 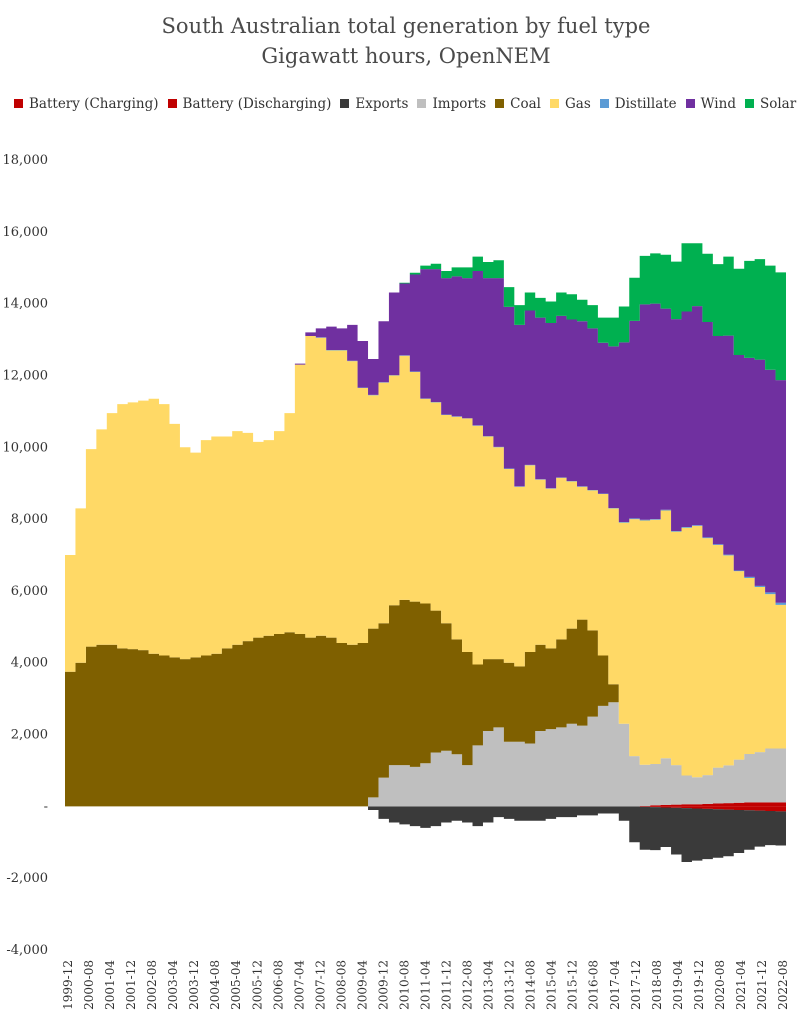 What do you see at coordinates (29, 663) in the screenshot?
I see `y-tick-label: 4,000` at bounding box center [29, 663].